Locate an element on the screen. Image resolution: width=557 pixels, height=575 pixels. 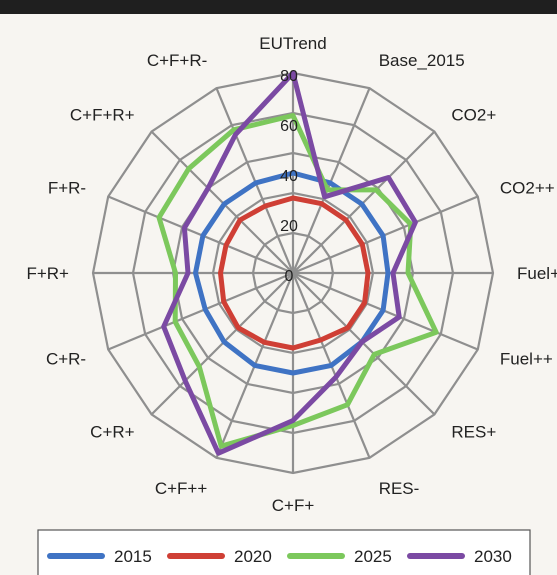
axis-label-14: C+F+R+ is located at coordinates (102, 115).